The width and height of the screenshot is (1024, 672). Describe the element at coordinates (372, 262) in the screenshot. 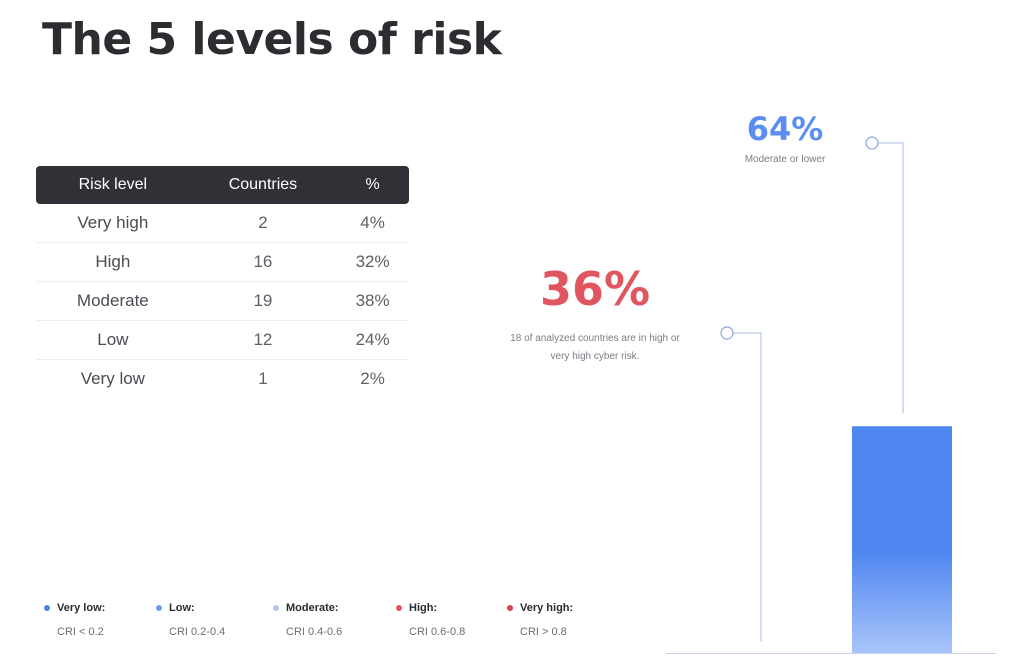

I see `cell-percent: 32%` at that location.